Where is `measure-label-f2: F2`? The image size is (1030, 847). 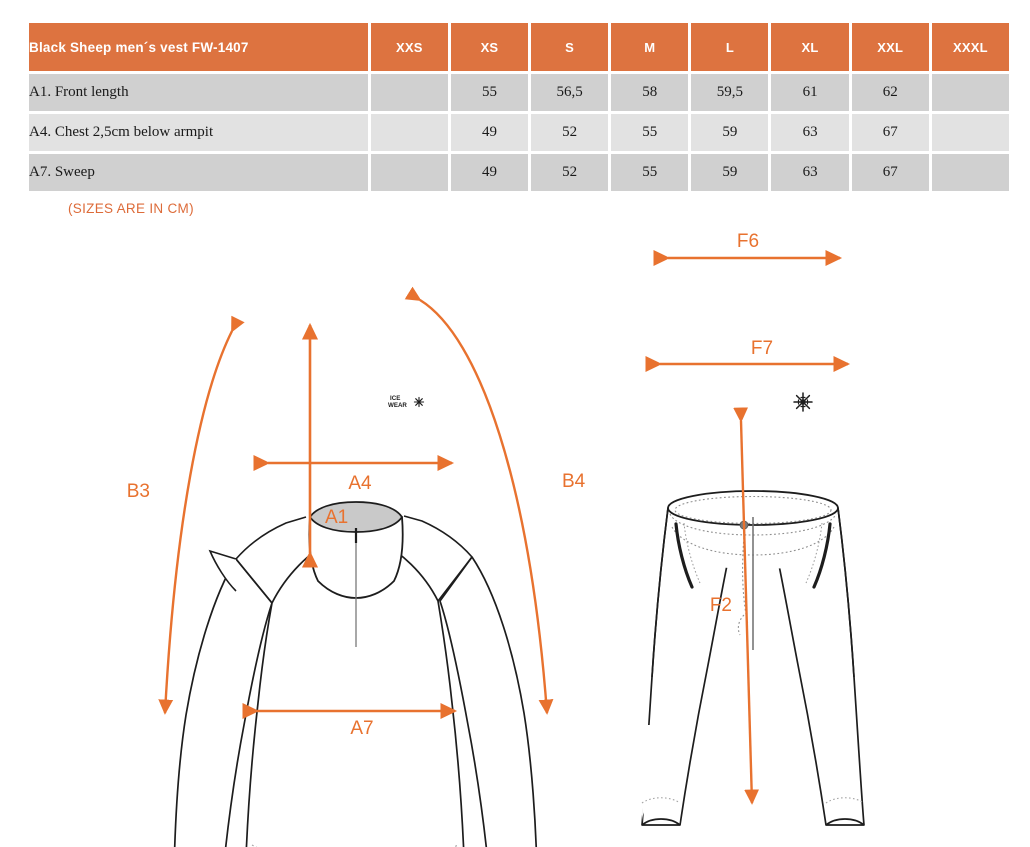 measure-label-f2: F2 is located at coordinates (721, 605).